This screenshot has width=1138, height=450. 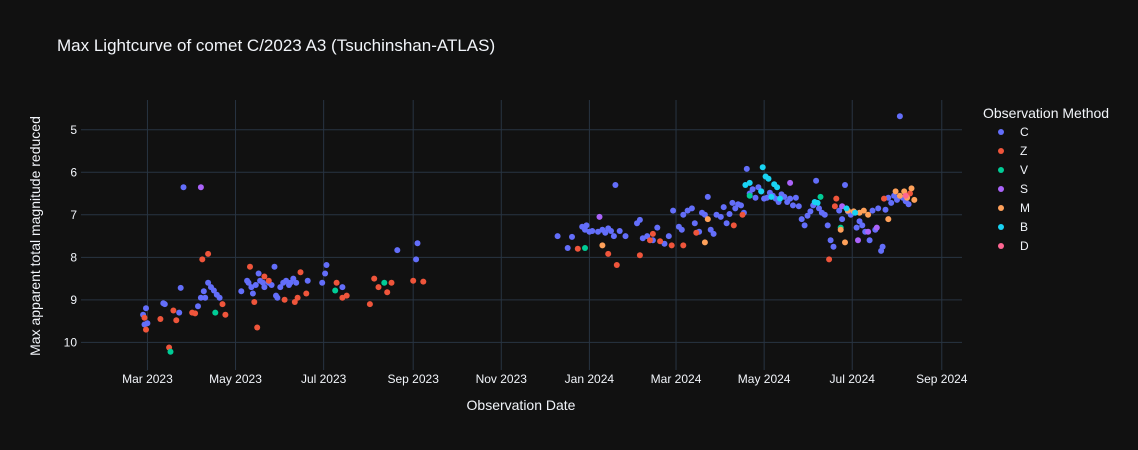 What do you see at coordinates (71, 236) in the screenshot?
I see `y-axis-ticks: 5 6 7 8 9 10` at bounding box center [71, 236].